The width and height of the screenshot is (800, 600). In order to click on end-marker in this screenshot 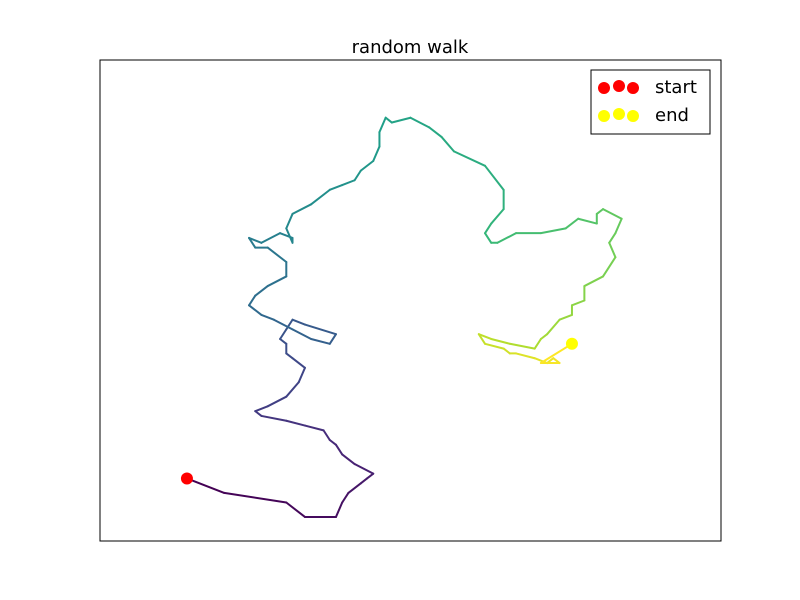, I will do `click(571, 343)`.